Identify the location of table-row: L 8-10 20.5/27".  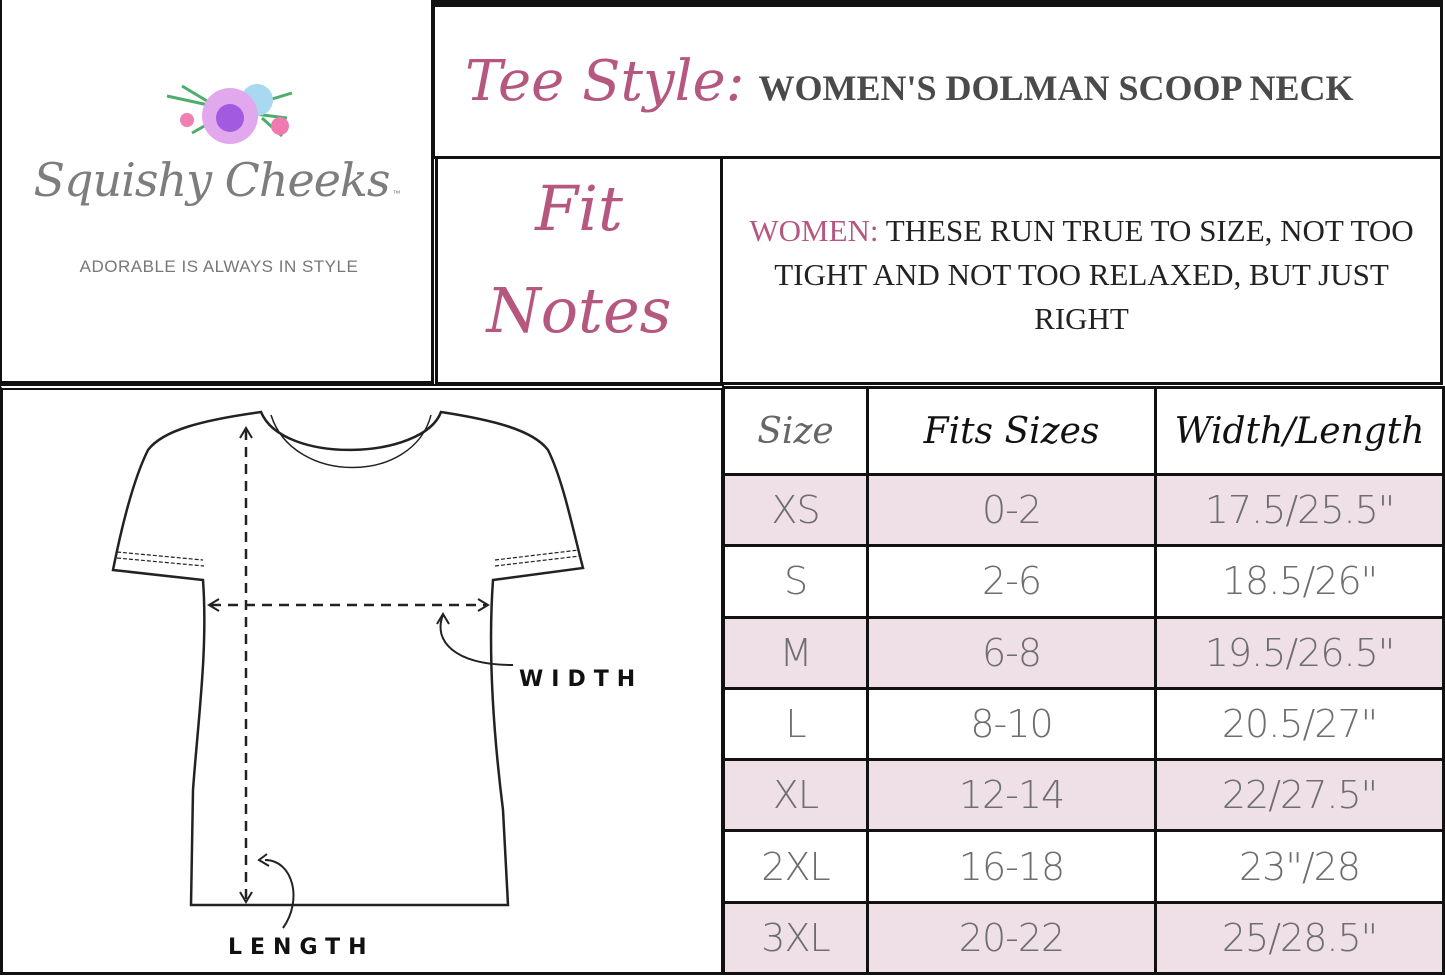
(1083, 724).